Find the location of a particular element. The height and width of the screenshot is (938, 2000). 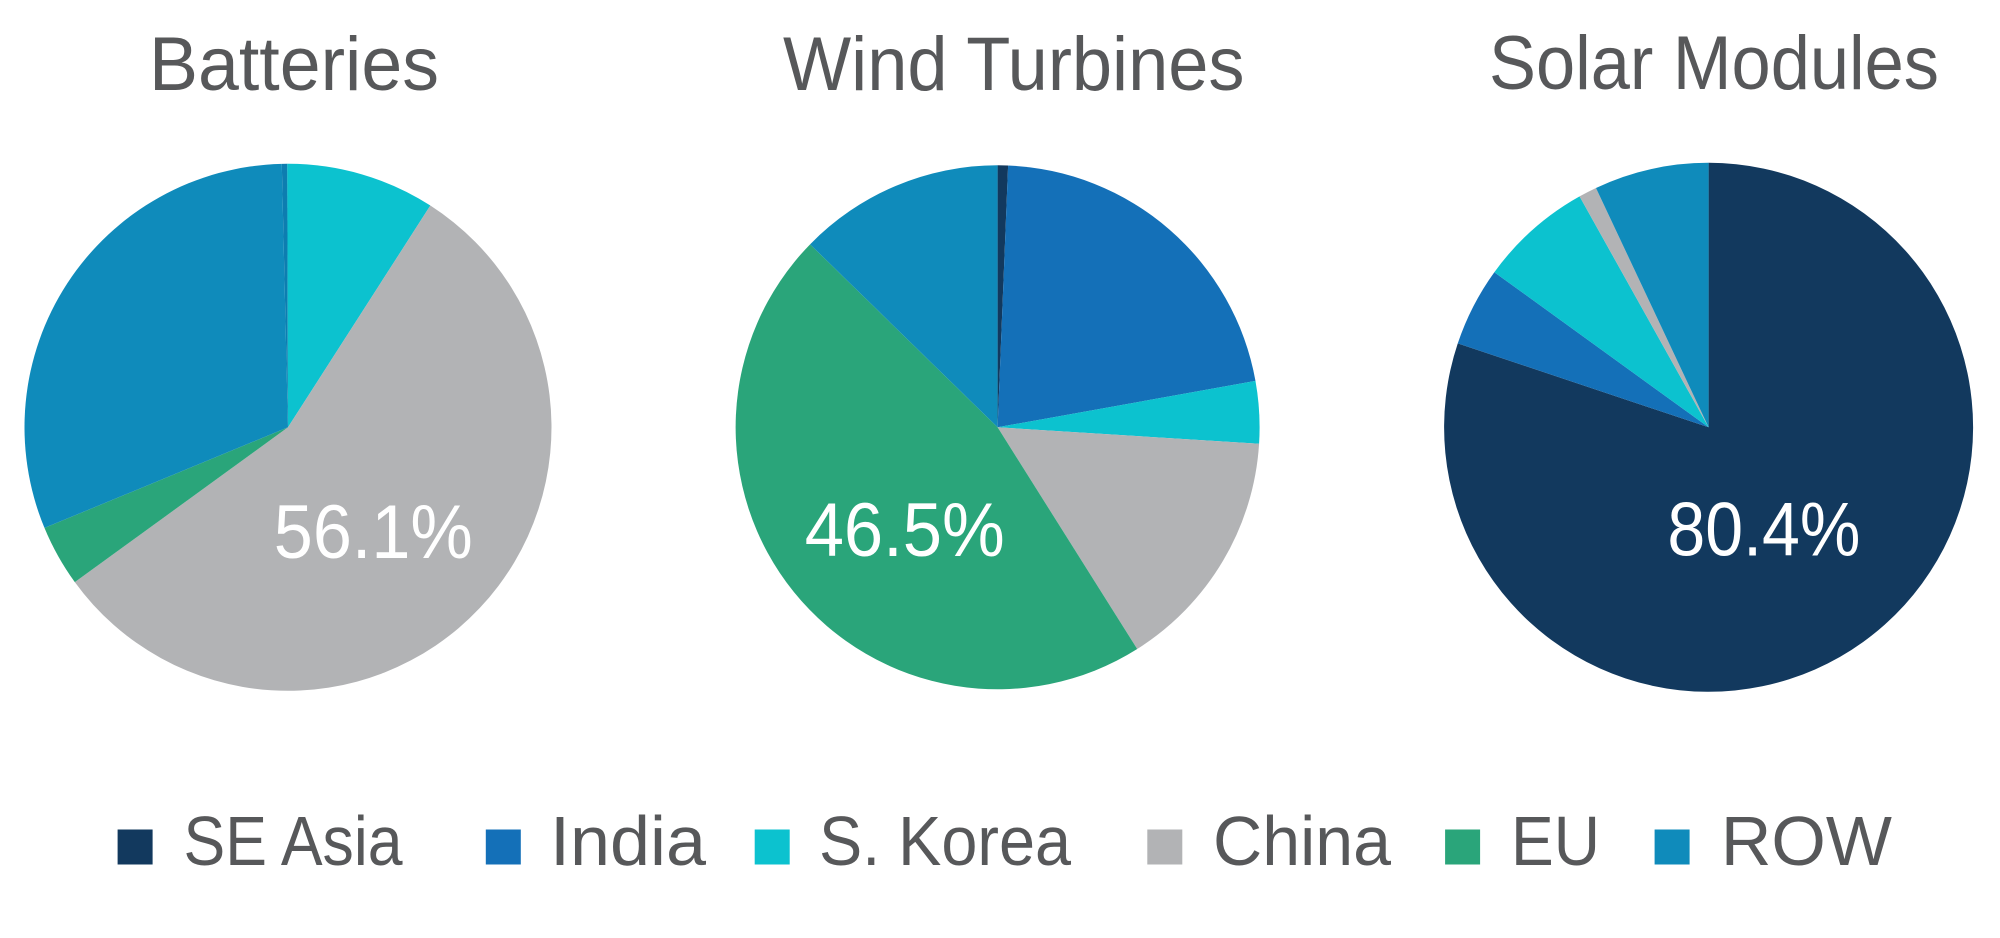

svg-text: EU is located at coordinates (1555, 841).